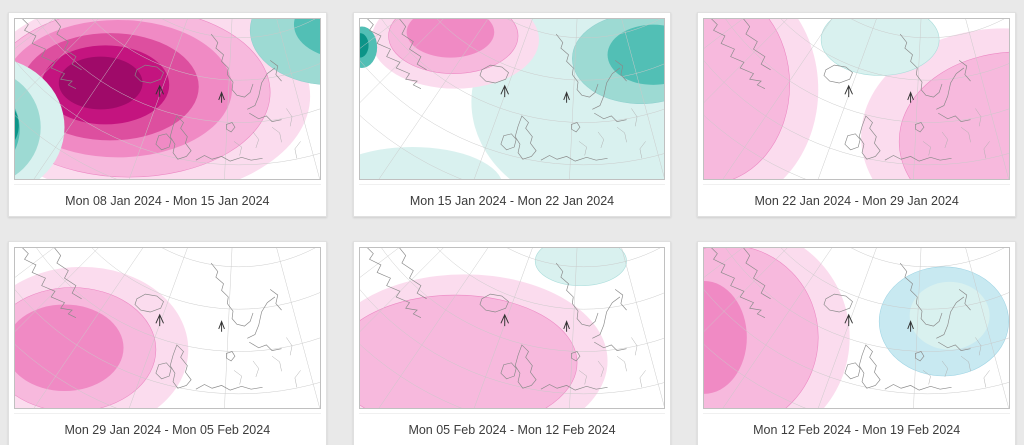 This screenshot has height=445, width=1024. Describe the element at coordinates (856, 429) in the screenshot. I see `panel-caption: Mon 12 Feb 2024 - Mon 19 Feb 2024` at that location.